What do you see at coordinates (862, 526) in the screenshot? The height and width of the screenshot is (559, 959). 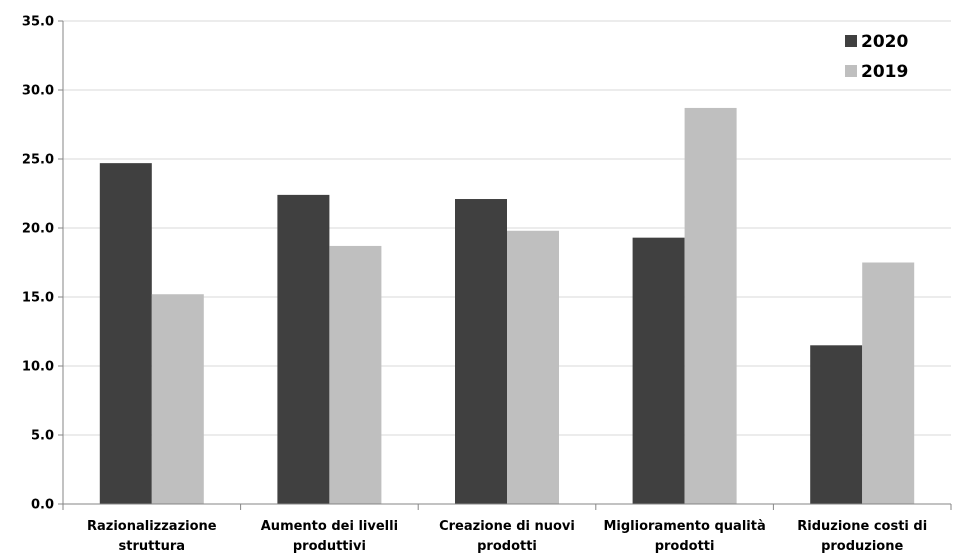 I see `x-category-label: Riduzione costi di` at bounding box center [862, 526].